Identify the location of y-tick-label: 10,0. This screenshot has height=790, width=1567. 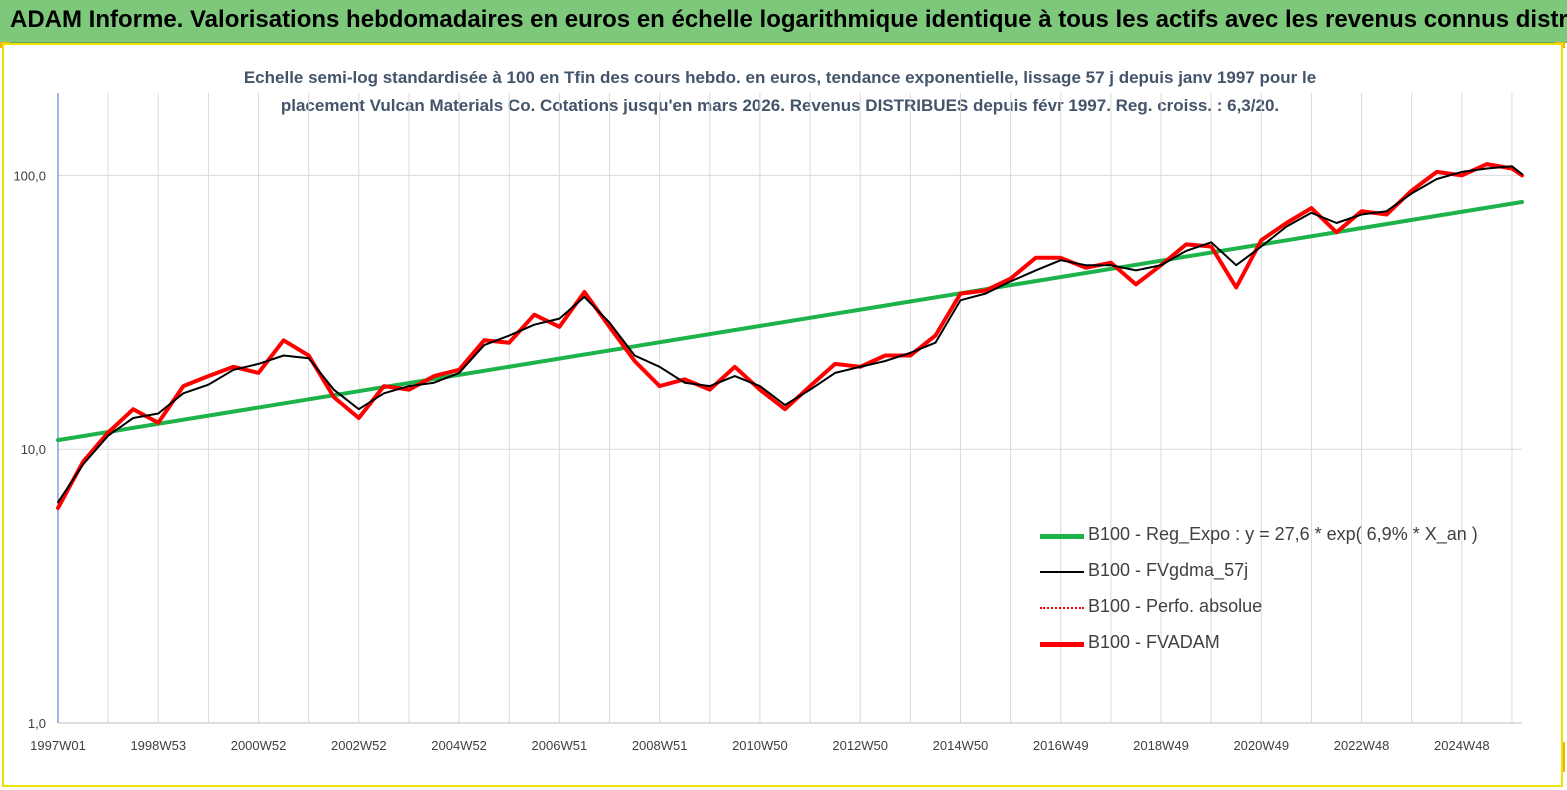
(33, 449).